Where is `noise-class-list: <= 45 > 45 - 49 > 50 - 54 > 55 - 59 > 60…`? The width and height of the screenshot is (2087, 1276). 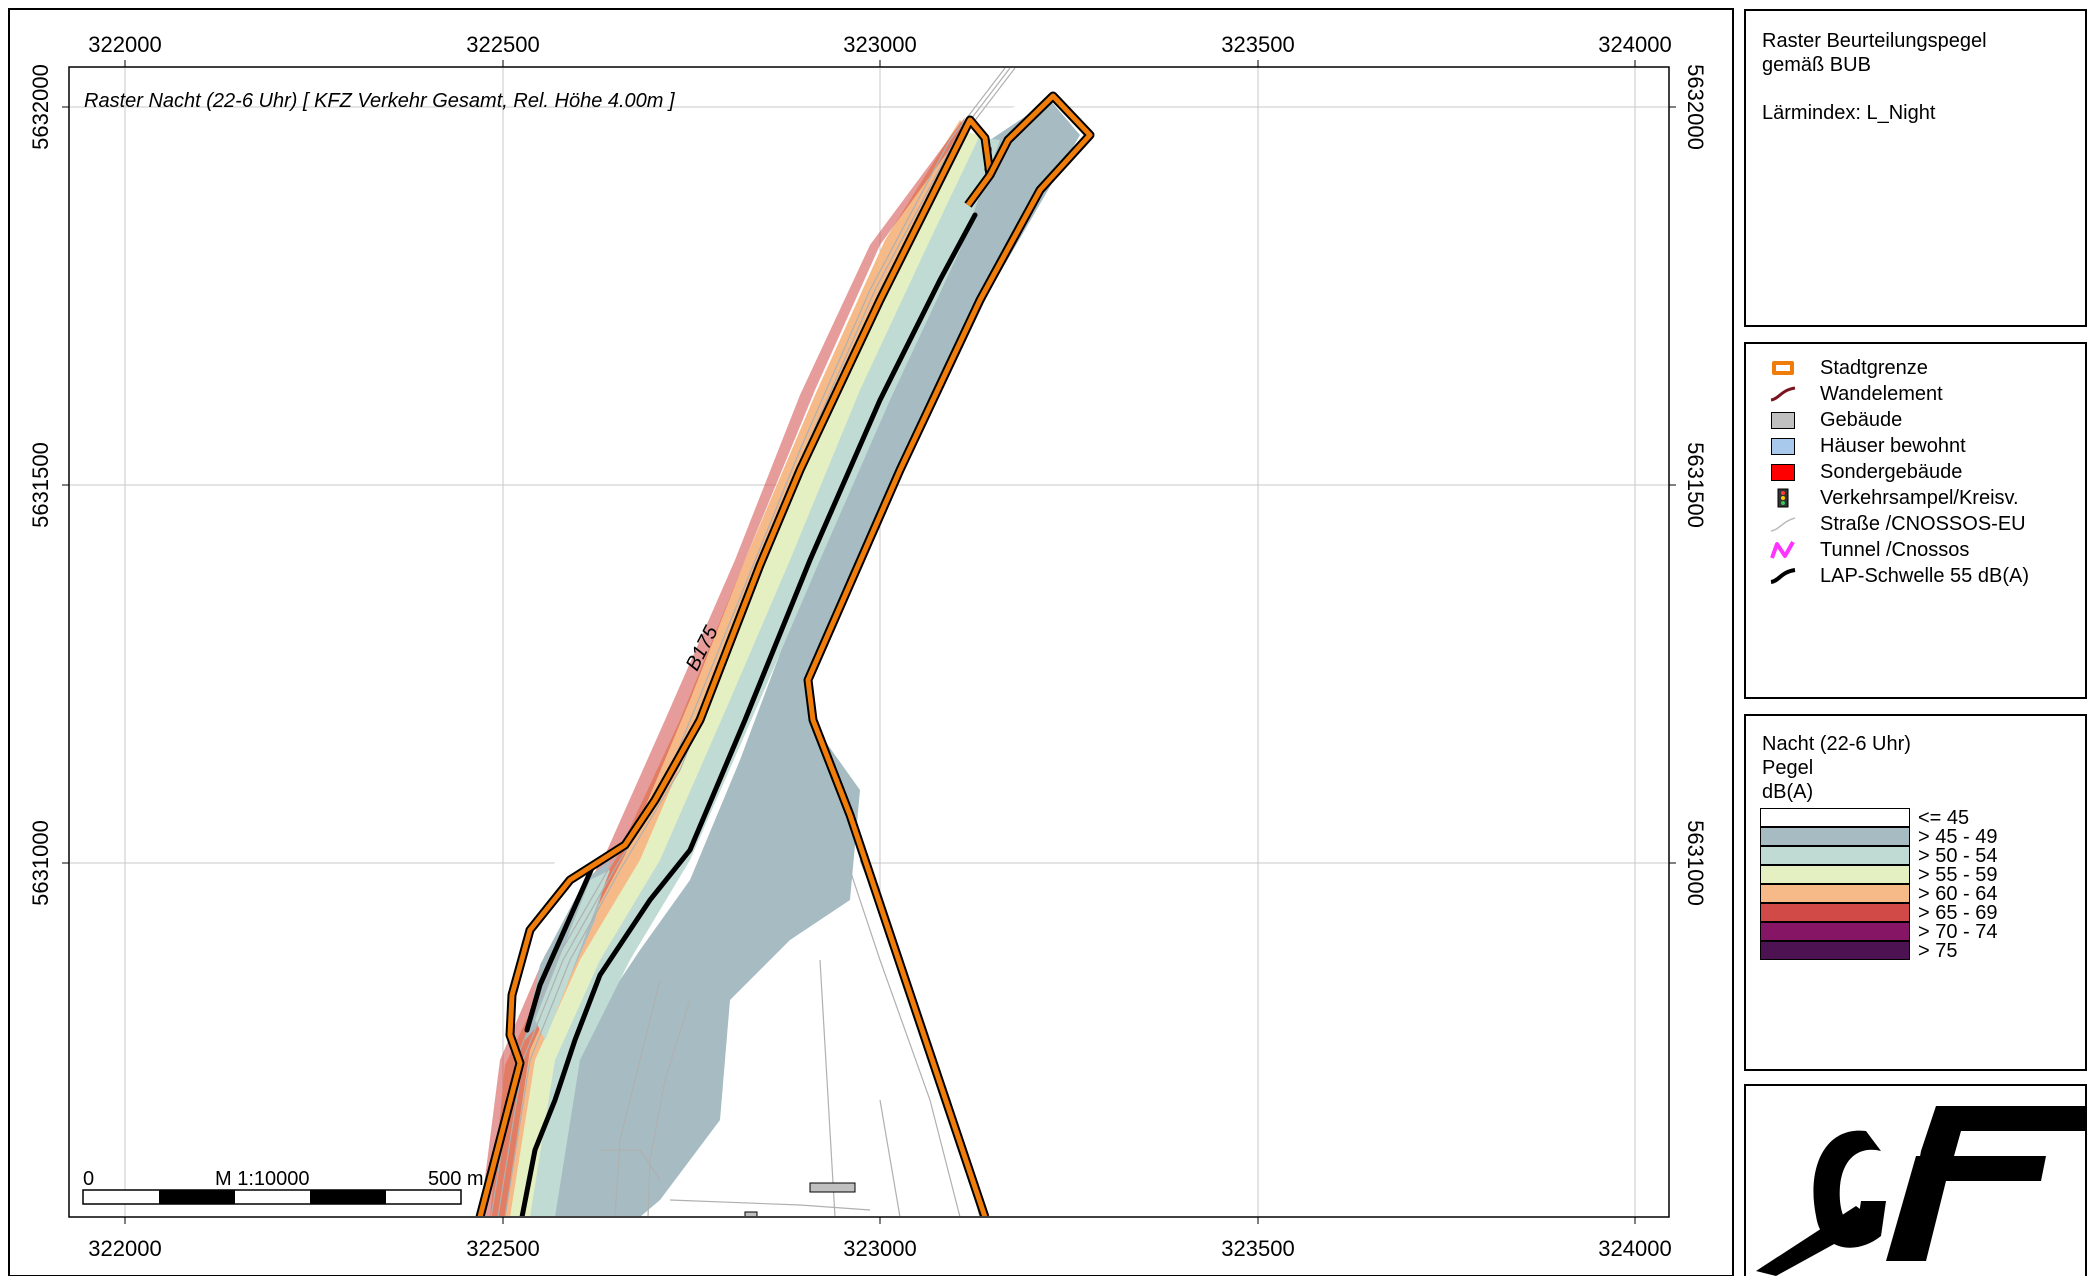 noise-class-list: <= 45 > 45 - 49 > 50 - 54 > 55 - 59 > 60… is located at coordinates (1915, 888).